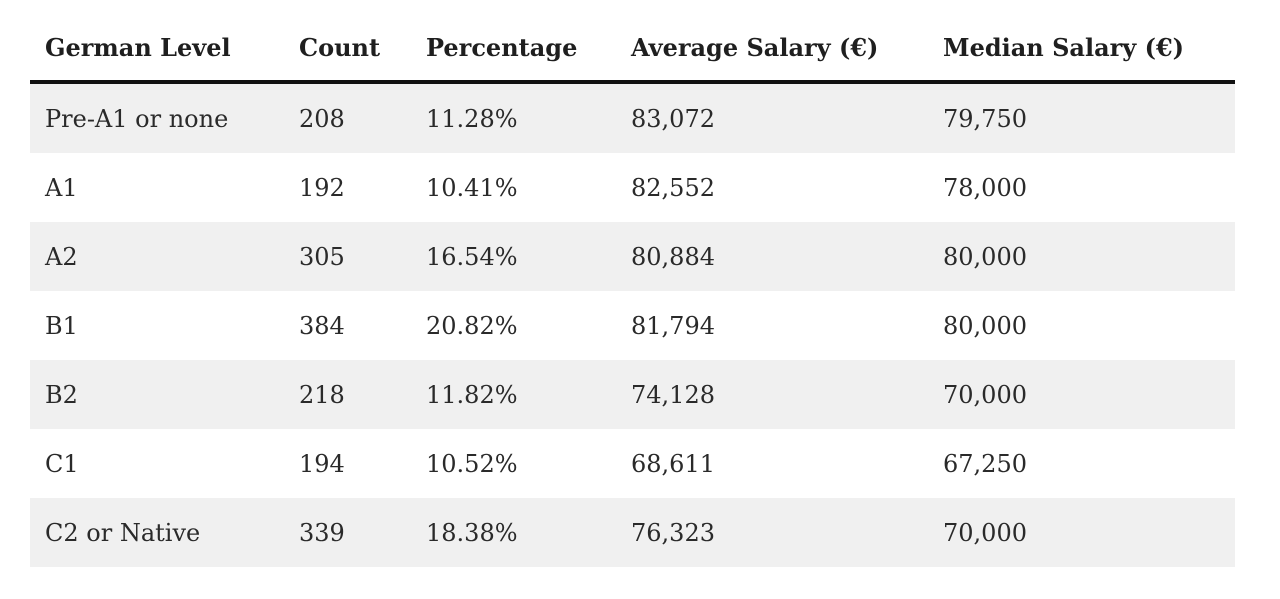 This screenshot has height=599, width=1280. Describe the element at coordinates (772, 256) in the screenshot. I see `cell-average-salary: 80,884` at that location.